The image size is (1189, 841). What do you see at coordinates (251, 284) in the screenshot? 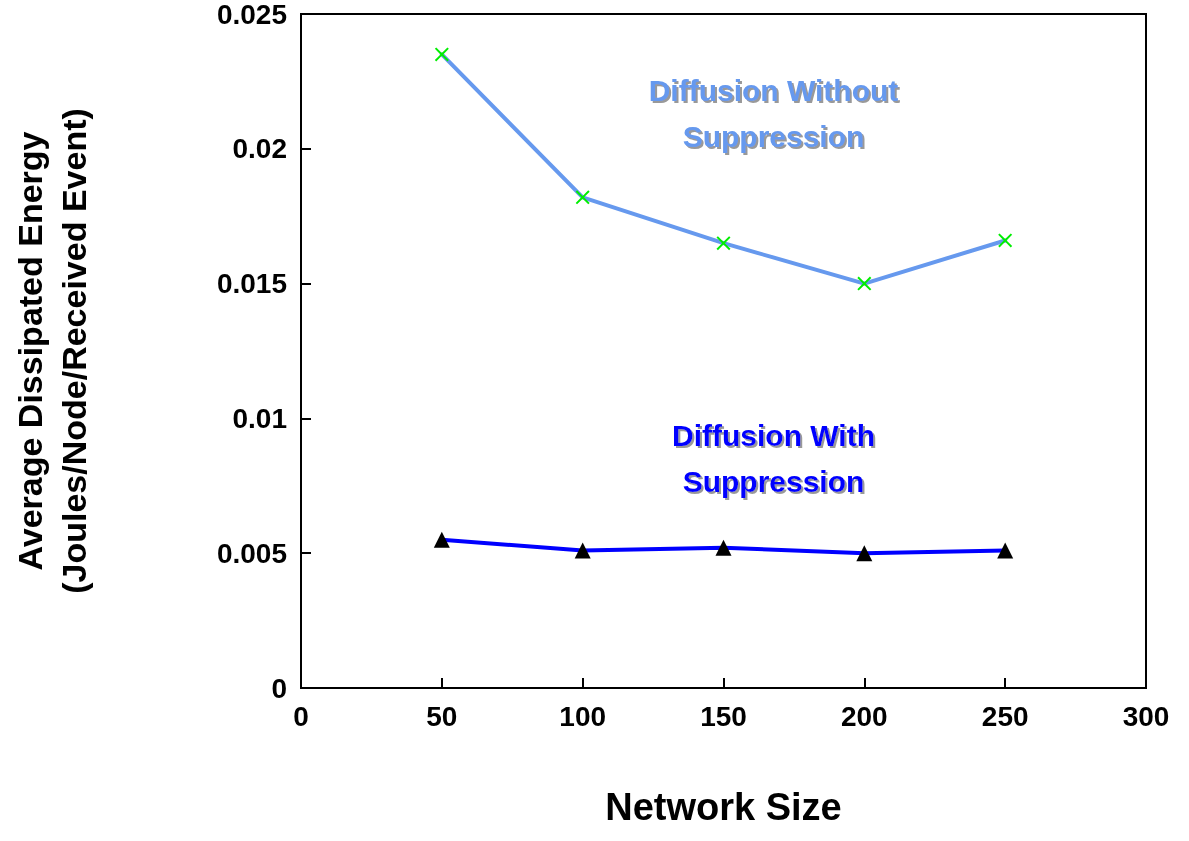
I see `y-tick-label: 0.015` at bounding box center [251, 284].